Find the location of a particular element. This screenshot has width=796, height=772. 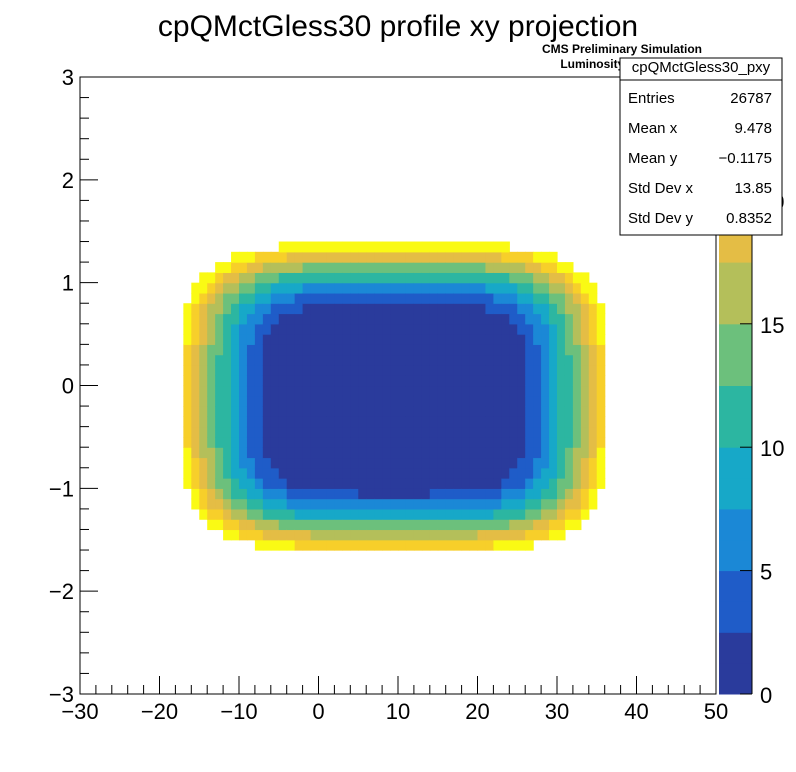

chart-title: cpQMctGless30 profile xy projection is located at coordinates (398, 26).